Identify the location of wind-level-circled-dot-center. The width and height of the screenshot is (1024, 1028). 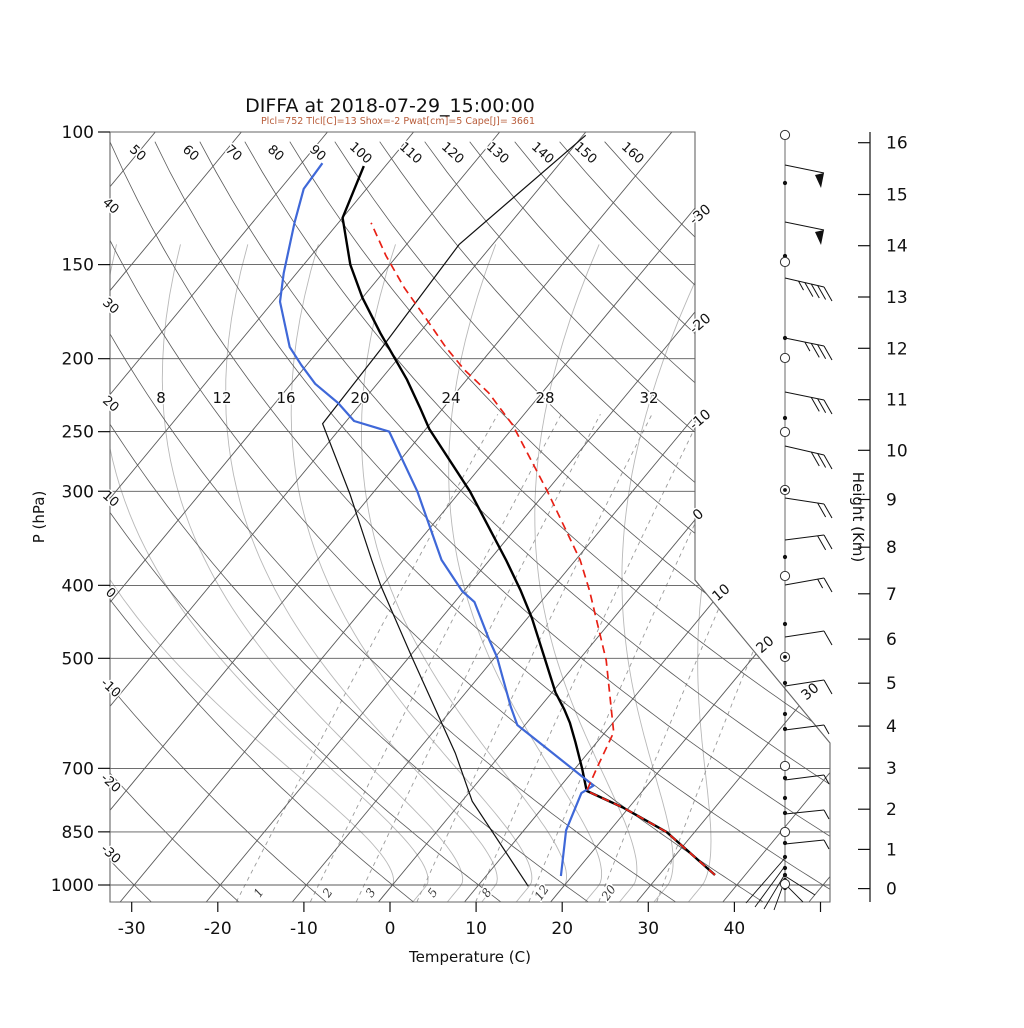
(785, 490).